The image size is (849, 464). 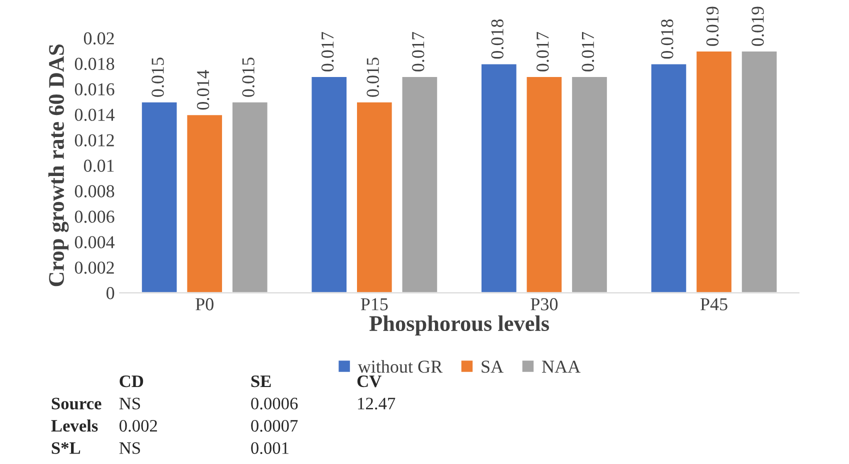 I want to click on x-tick-label: P45, so click(x=714, y=304).